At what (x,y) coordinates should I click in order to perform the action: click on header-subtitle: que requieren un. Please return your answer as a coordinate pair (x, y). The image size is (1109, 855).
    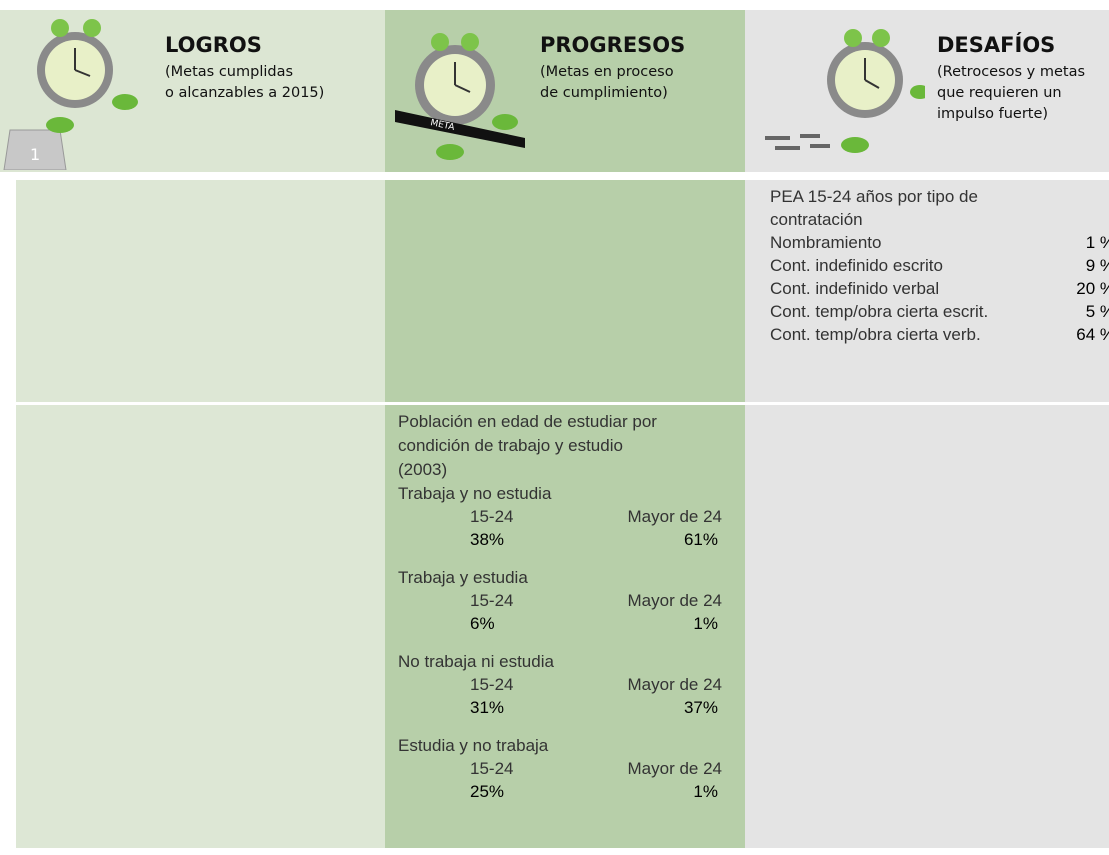
    Looking at the image, I should click on (999, 93).